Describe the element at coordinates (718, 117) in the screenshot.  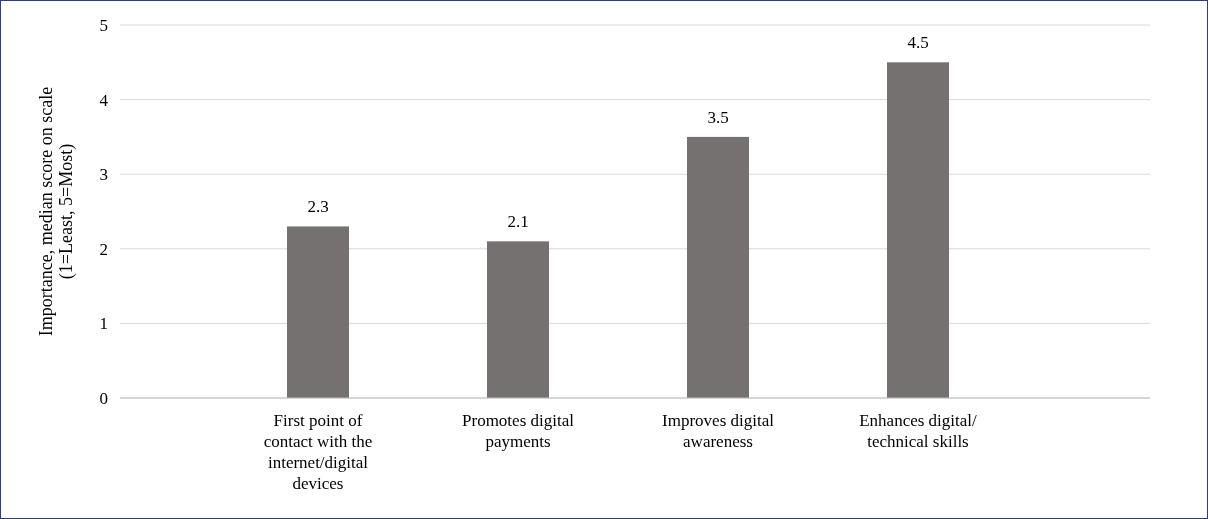
I see `data-label: 3.5` at that location.